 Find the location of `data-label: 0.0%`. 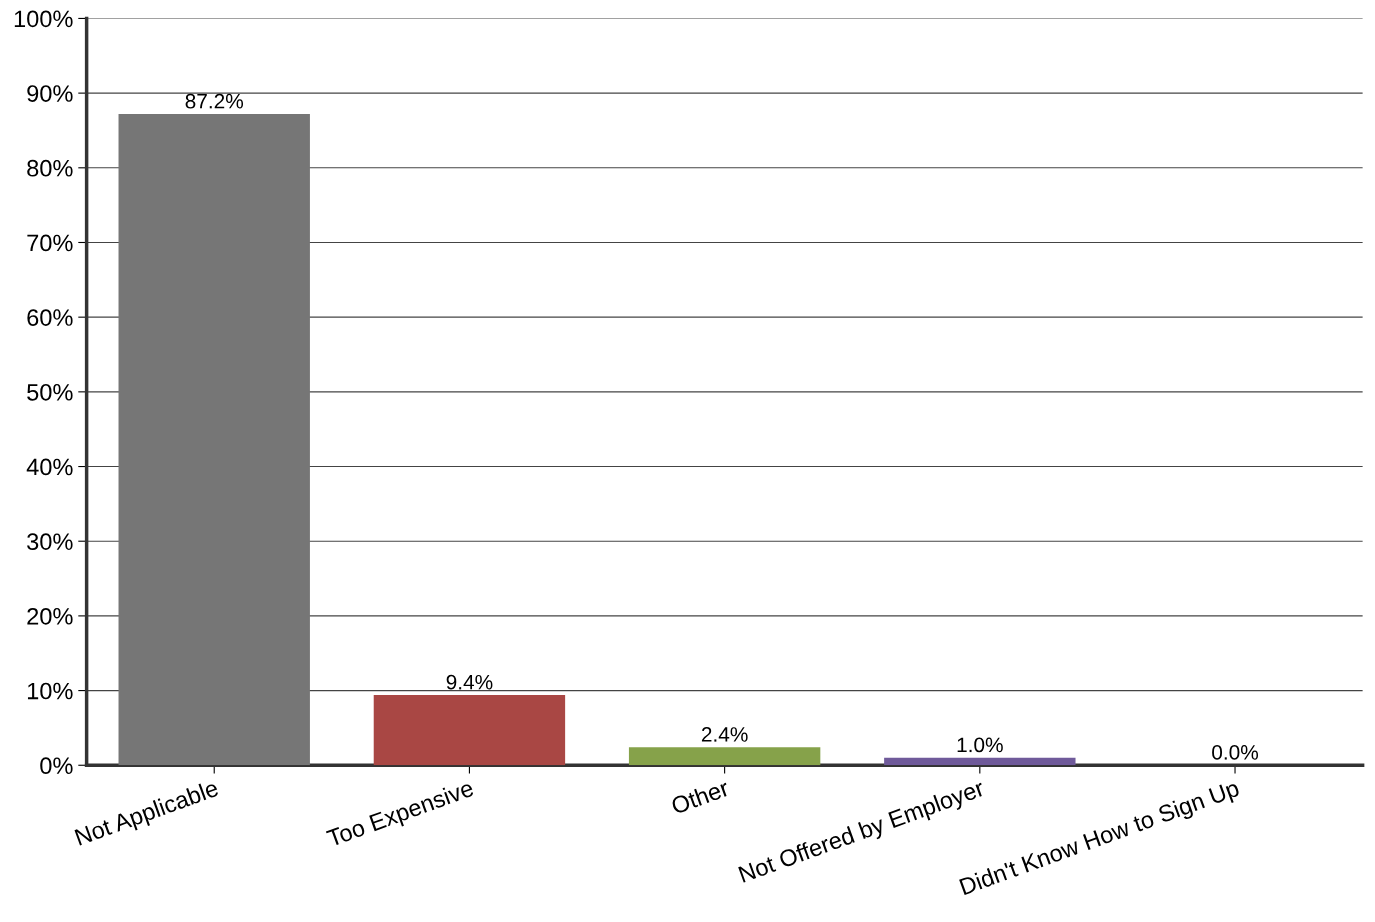

data-label: 0.0% is located at coordinates (1235, 752).